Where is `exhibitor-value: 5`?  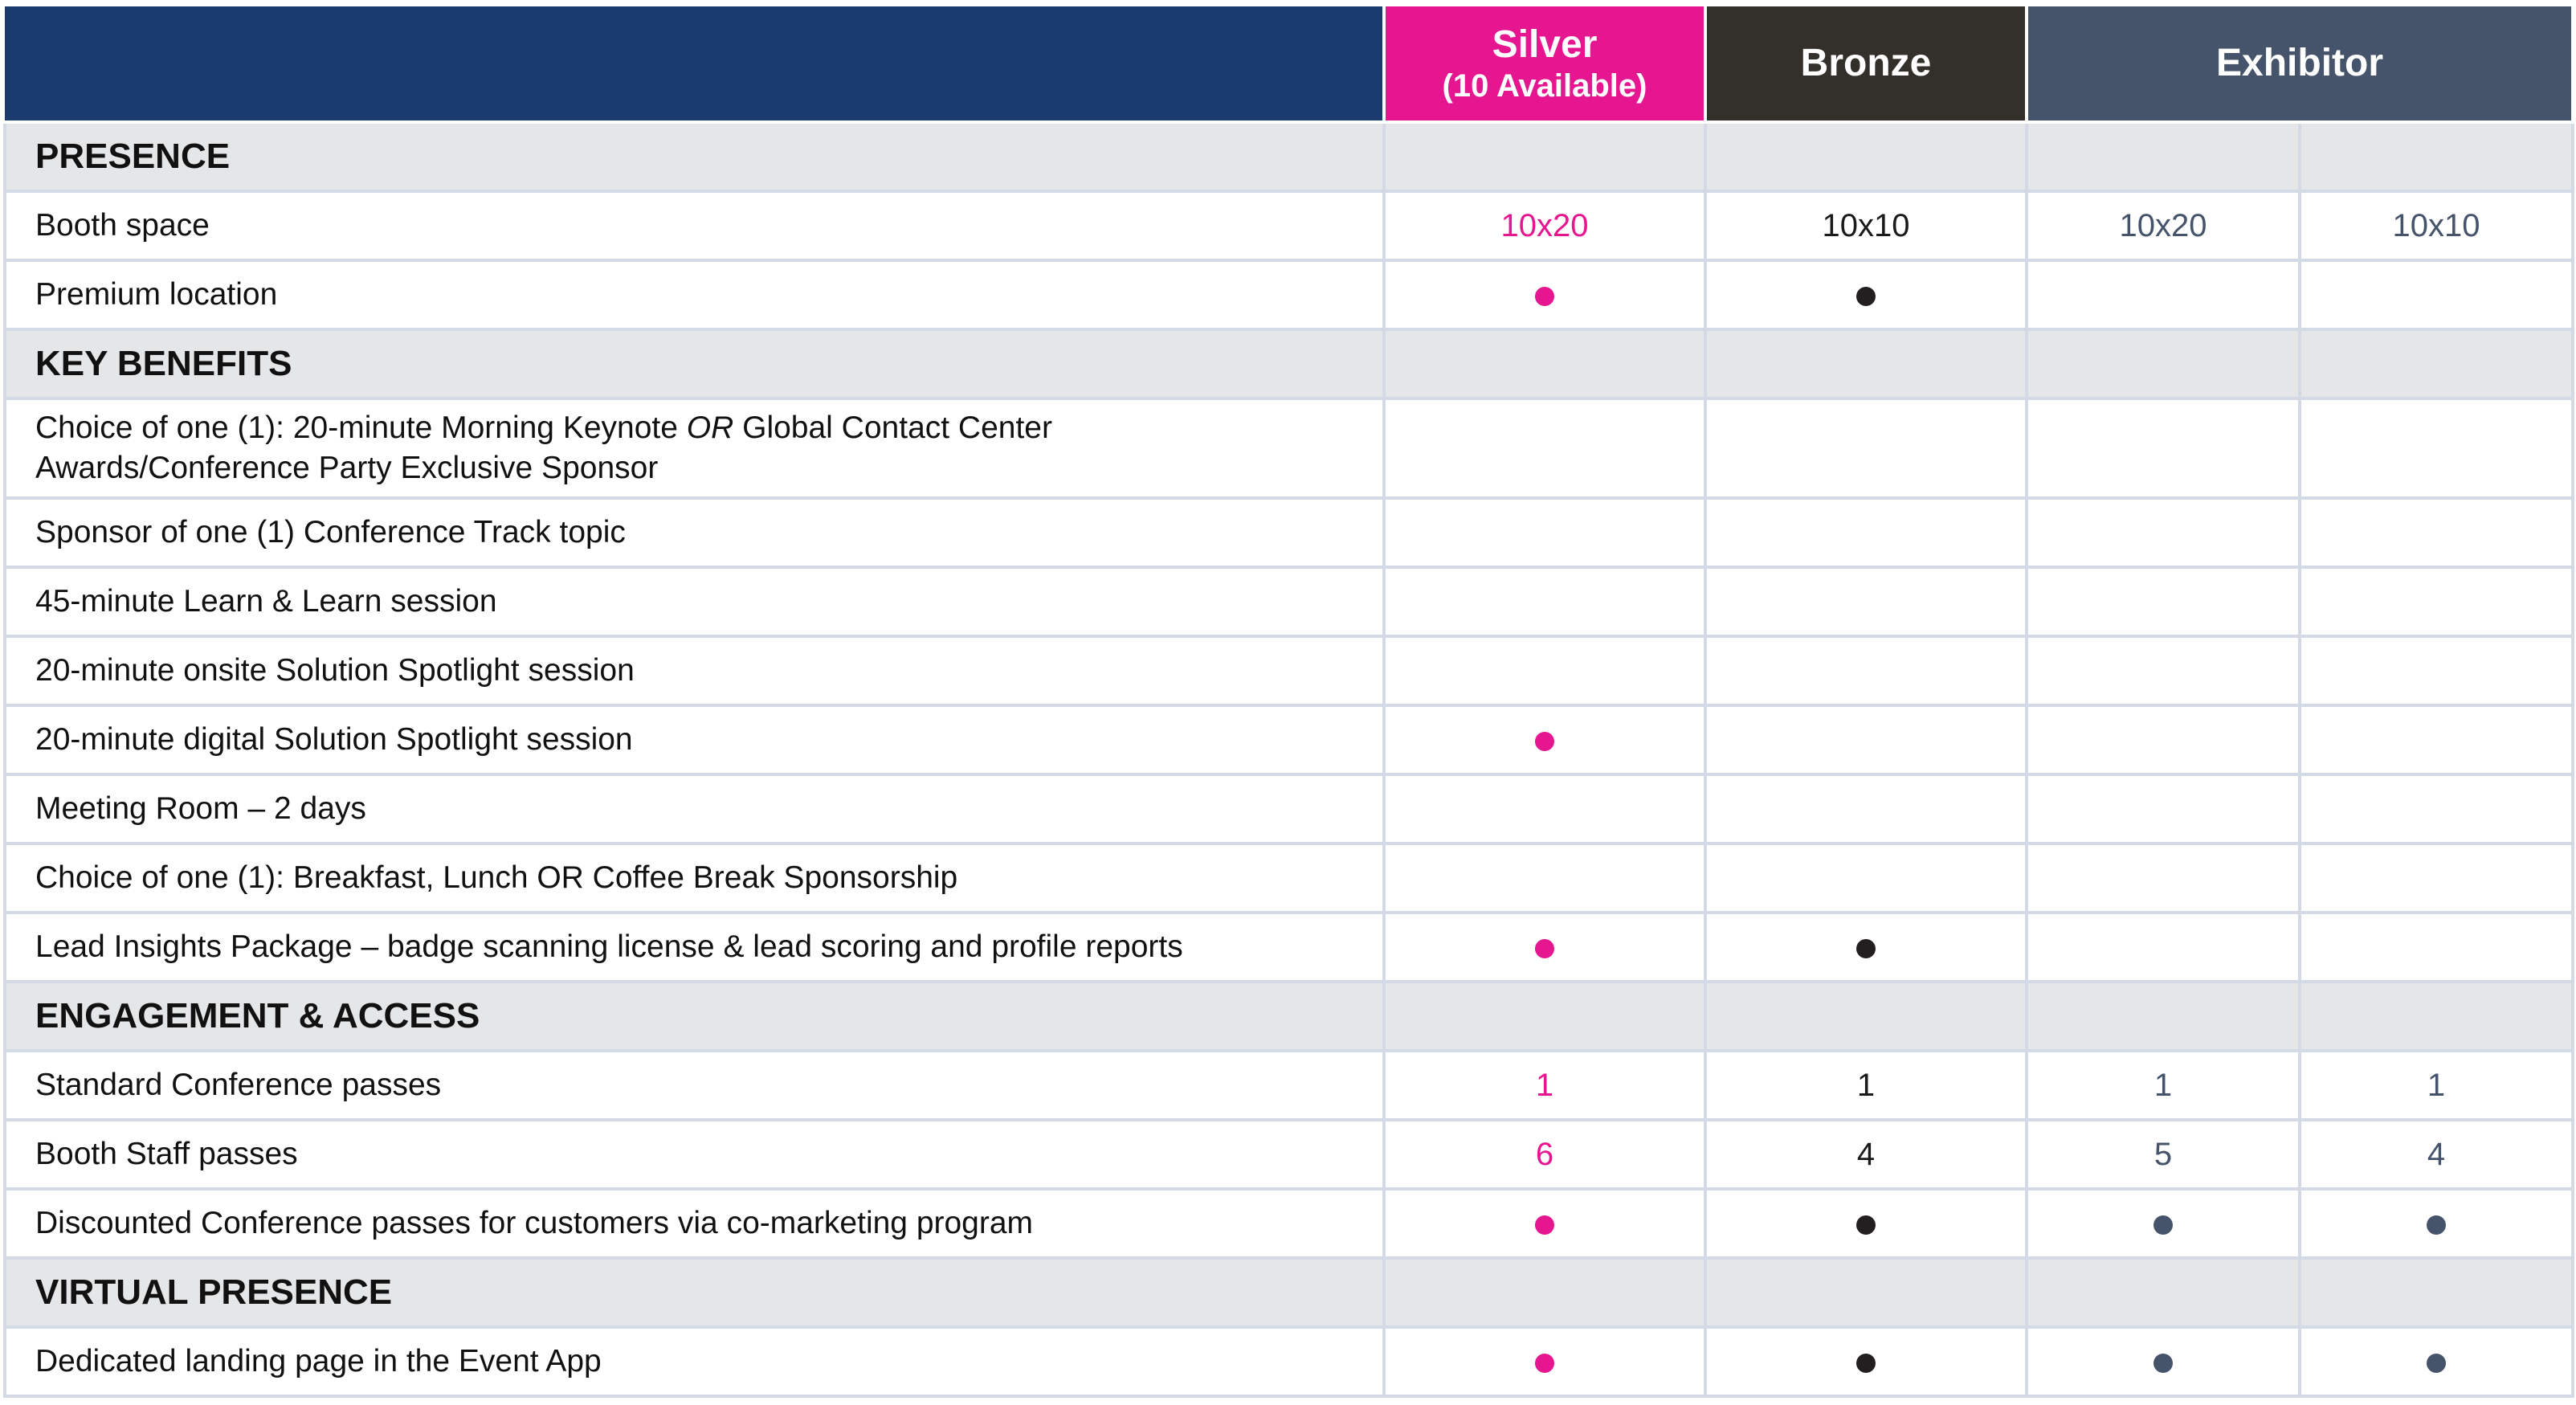
exhibitor-value: 5 is located at coordinates (2163, 1154).